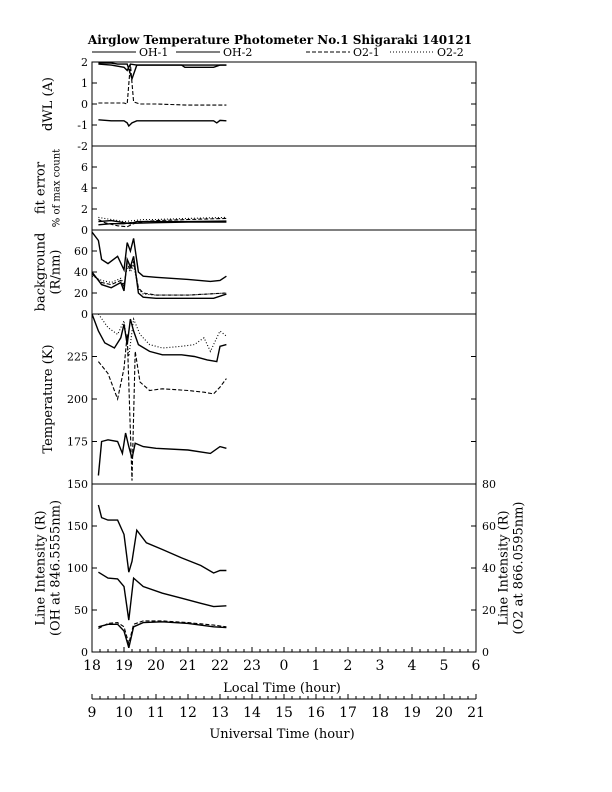  What do you see at coordinates (476, 666) in the screenshot?
I see `axis-local-tick-label: 6` at bounding box center [476, 666].